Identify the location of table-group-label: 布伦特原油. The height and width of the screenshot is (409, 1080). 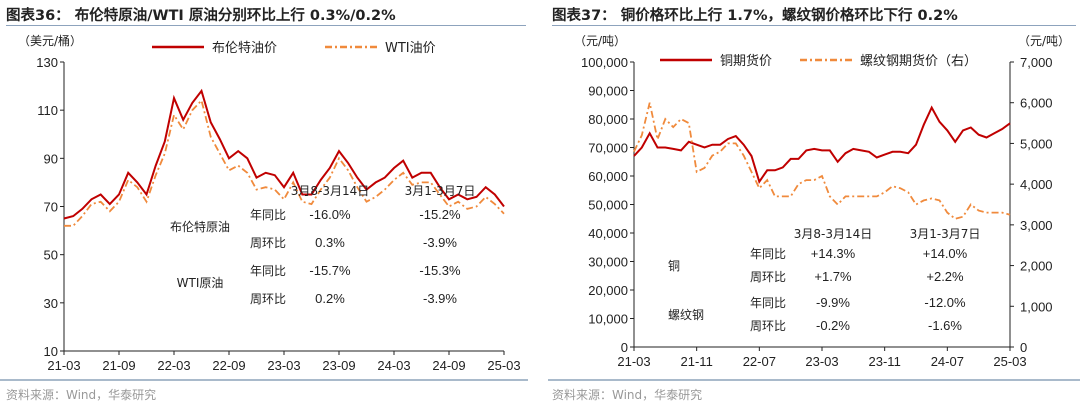
(200, 226).